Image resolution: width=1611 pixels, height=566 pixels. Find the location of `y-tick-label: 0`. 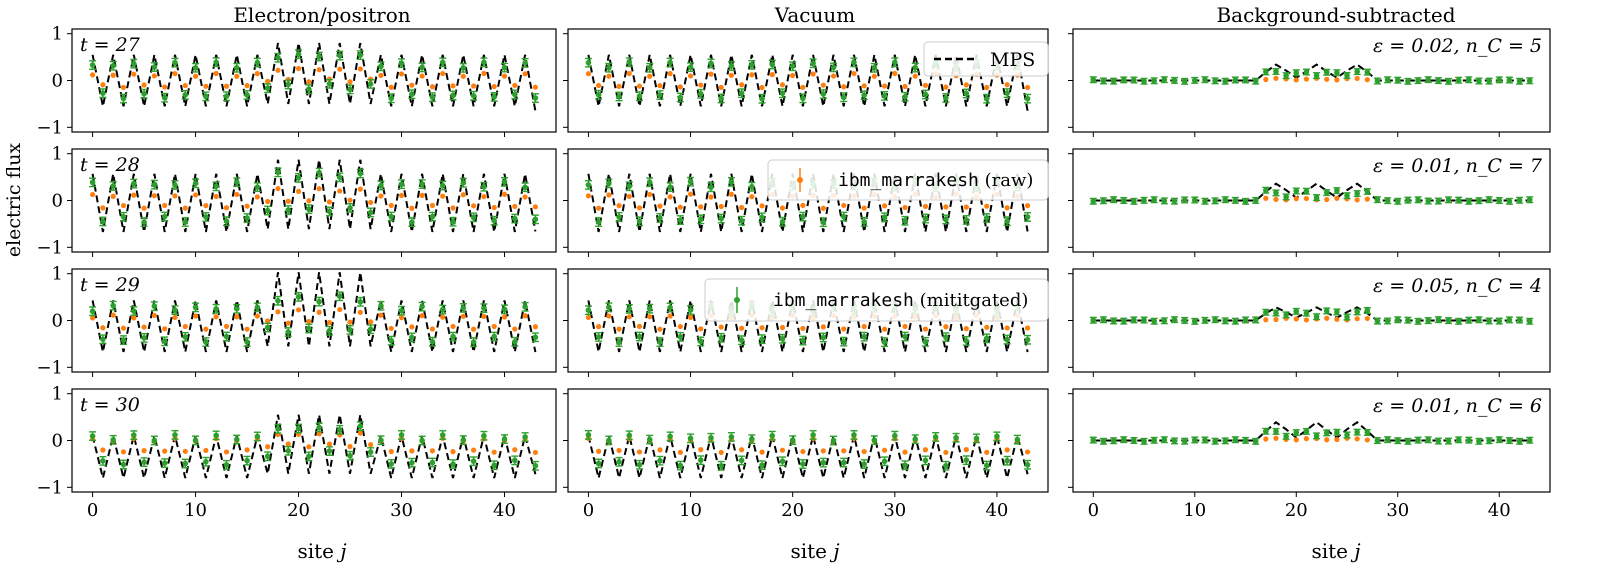

y-tick-label: 0 is located at coordinates (57, 201).